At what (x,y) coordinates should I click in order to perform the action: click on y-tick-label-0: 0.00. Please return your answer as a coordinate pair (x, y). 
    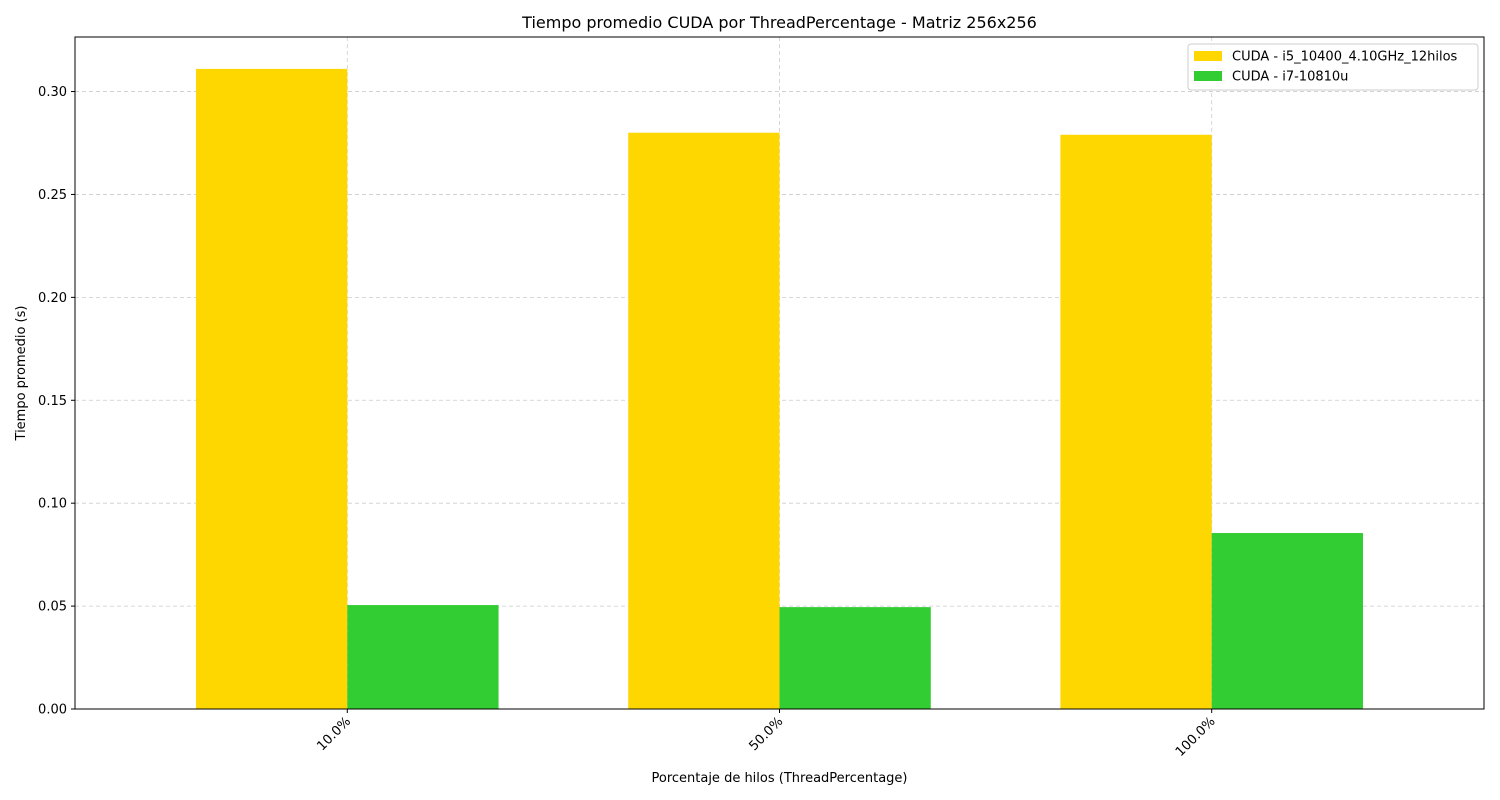
    Looking at the image, I should click on (52, 710).